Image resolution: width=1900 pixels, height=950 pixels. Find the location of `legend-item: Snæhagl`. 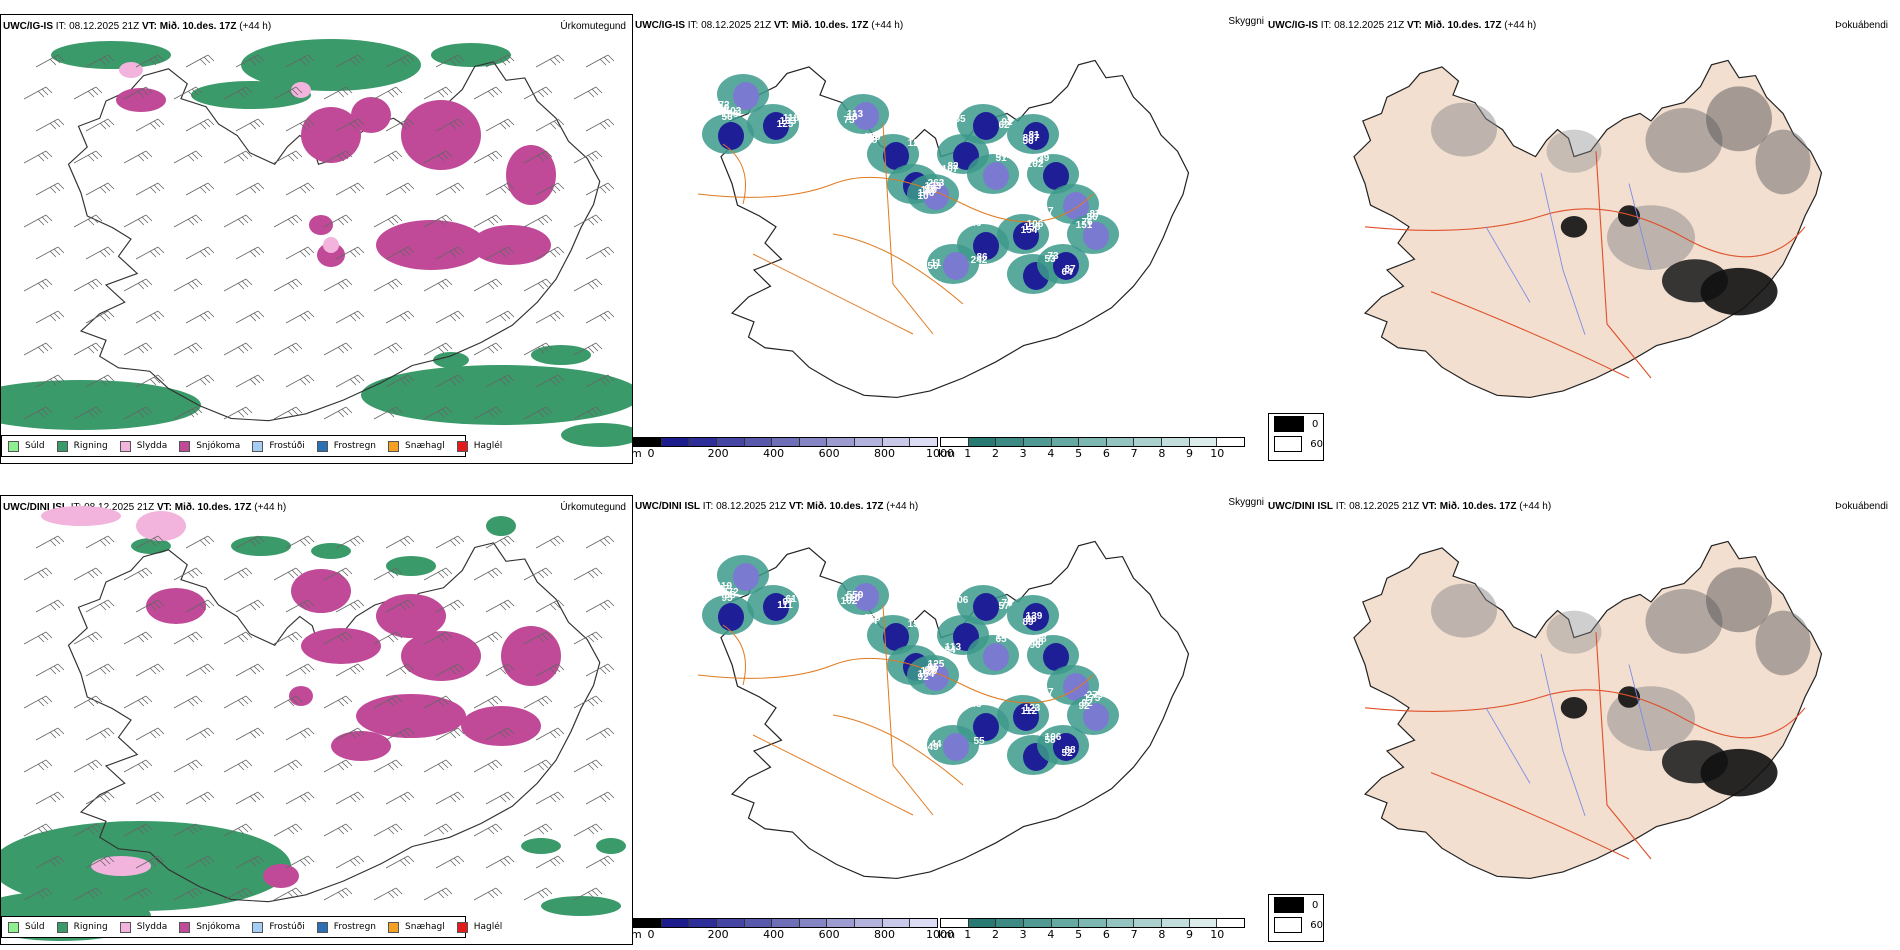

legend-item: Snæhagl is located at coordinates (416, 927).